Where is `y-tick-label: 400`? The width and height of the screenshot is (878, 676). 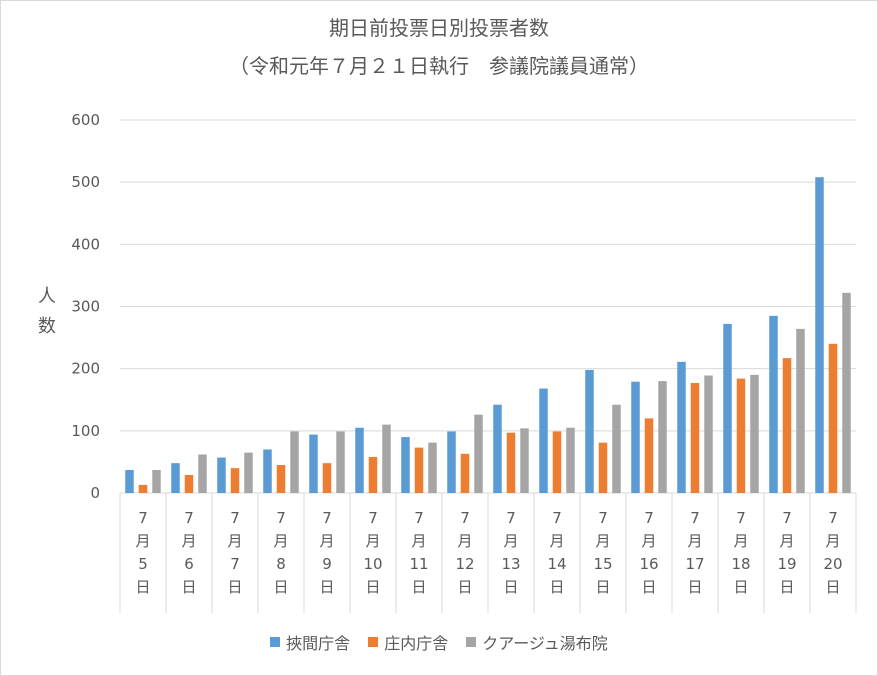
y-tick-label: 400 is located at coordinates (85, 244).